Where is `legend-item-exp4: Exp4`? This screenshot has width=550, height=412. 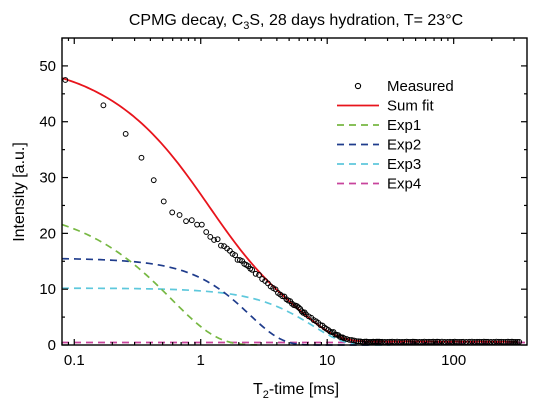 legend-item-exp4: Exp4 is located at coordinates (379, 184).